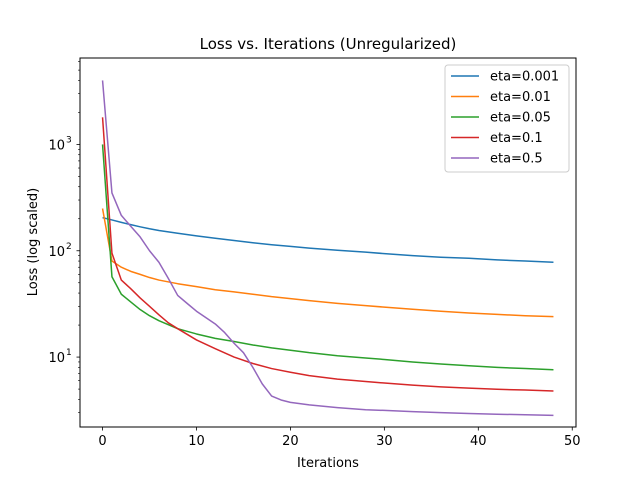  Describe the element at coordinates (520, 97) in the screenshot. I see `legend-label-2: eta=0.01` at that location.